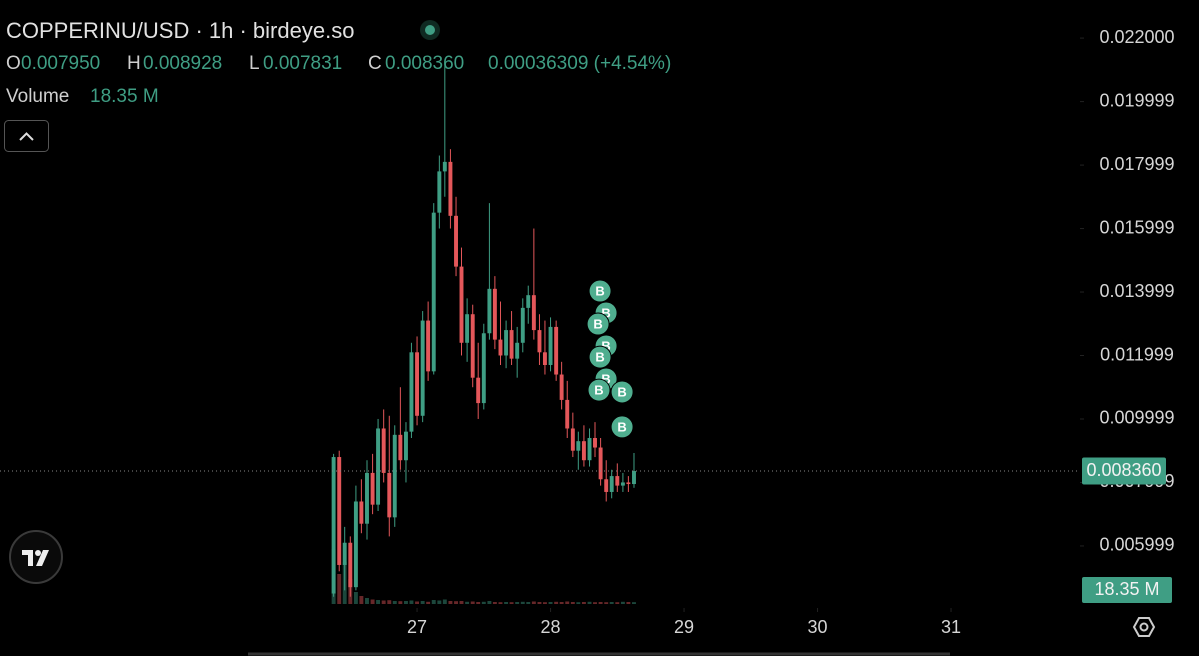  I want to click on open-value: 0.007950, so click(60, 63).